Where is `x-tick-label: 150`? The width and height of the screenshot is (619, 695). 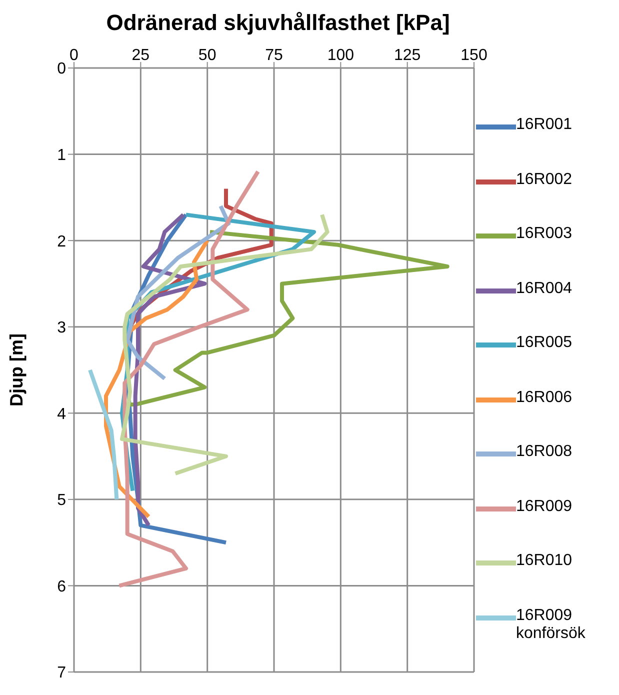 x-tick-label: 150 is located at coordinates (474, 55).